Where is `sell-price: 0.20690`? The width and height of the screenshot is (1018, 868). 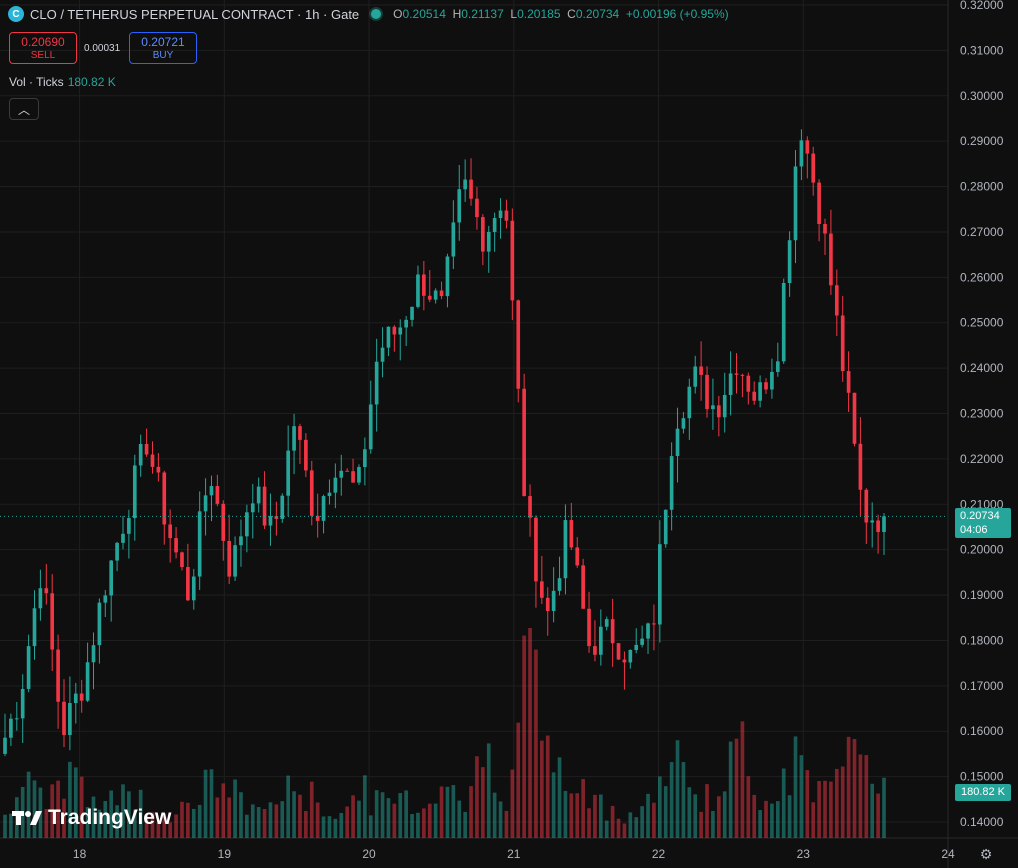 sell-price: 0.20690 is located at coordinates (43, 42).